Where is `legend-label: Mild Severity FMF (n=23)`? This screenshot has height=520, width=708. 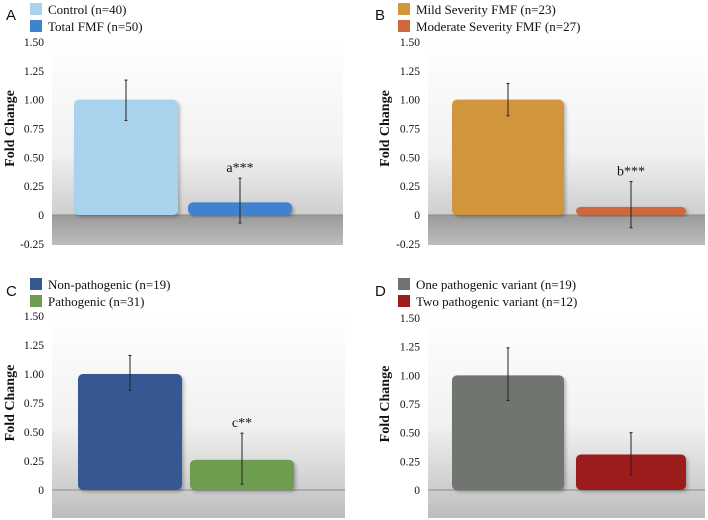 legend-label: Mild Severity FMF (n=23) is located at coordinates (486, 9).